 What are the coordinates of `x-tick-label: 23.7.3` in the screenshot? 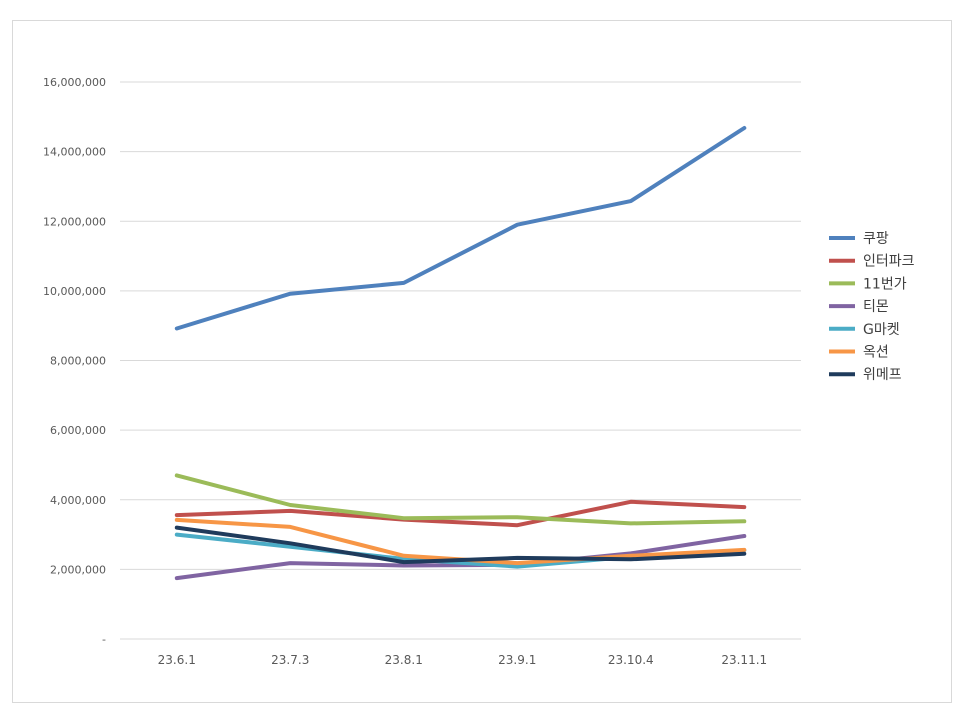 It's located at (290, 660).